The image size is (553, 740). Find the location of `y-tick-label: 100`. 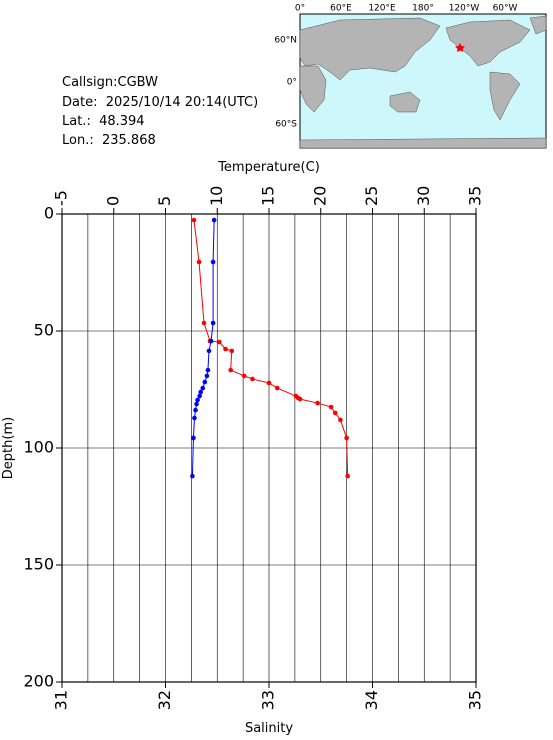

y-tick-label: 100 is located at coordinates (38, 447).